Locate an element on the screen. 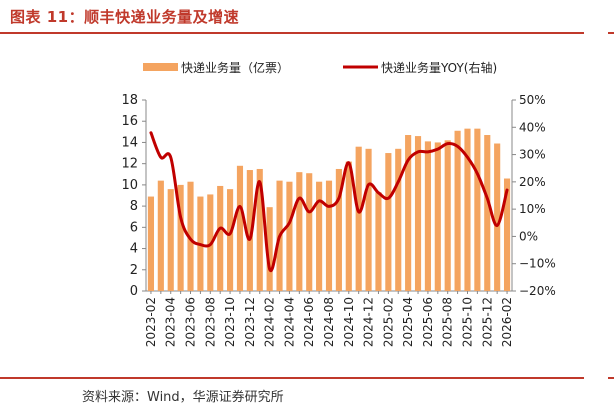  x-tick-label-2024-02: 2024-02 is located at coordinates (270, 322).